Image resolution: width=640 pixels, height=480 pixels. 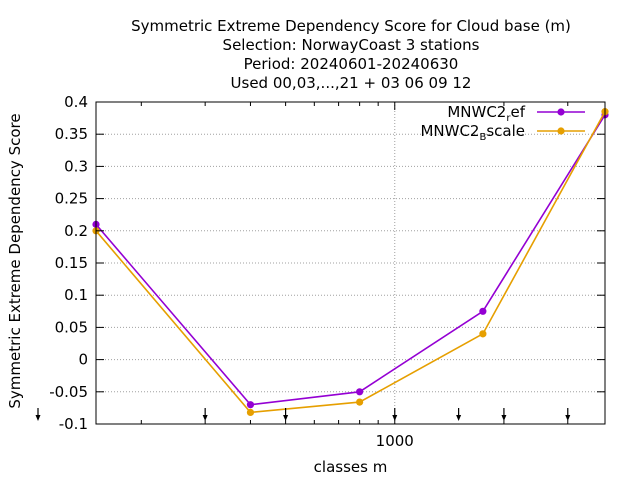 I want to click on y-tick-label: 0.1, so click(x=76, y=295).